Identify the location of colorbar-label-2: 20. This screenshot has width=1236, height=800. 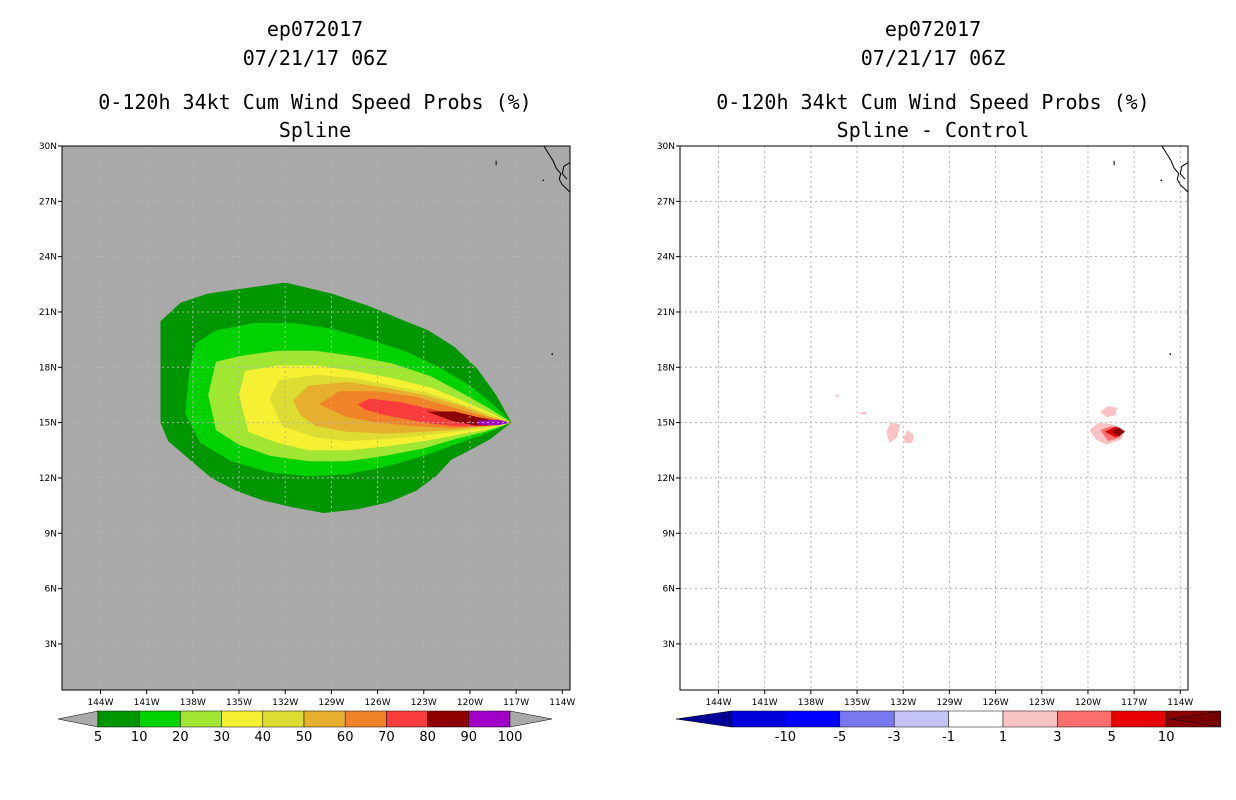
(180, 737).